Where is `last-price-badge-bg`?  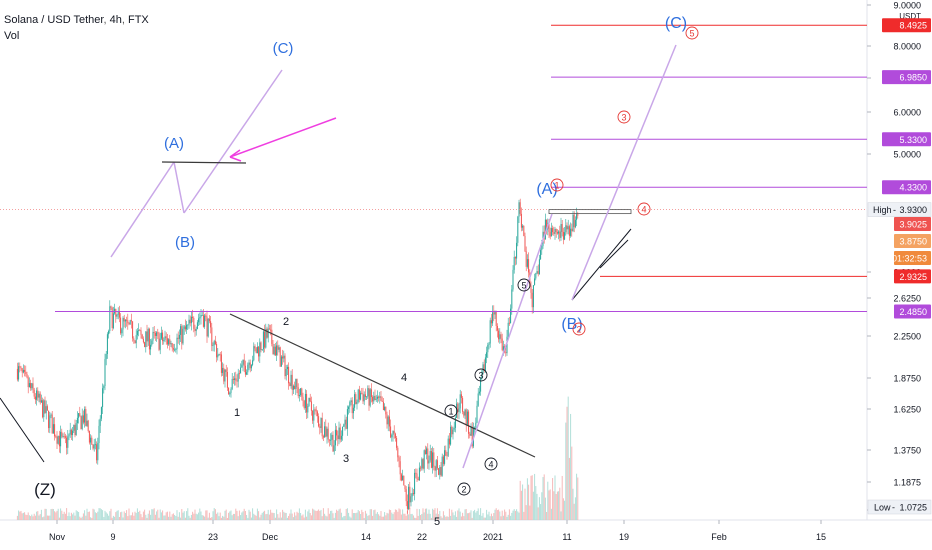
last-price-badge-bg is located at coordinates (912, 224).